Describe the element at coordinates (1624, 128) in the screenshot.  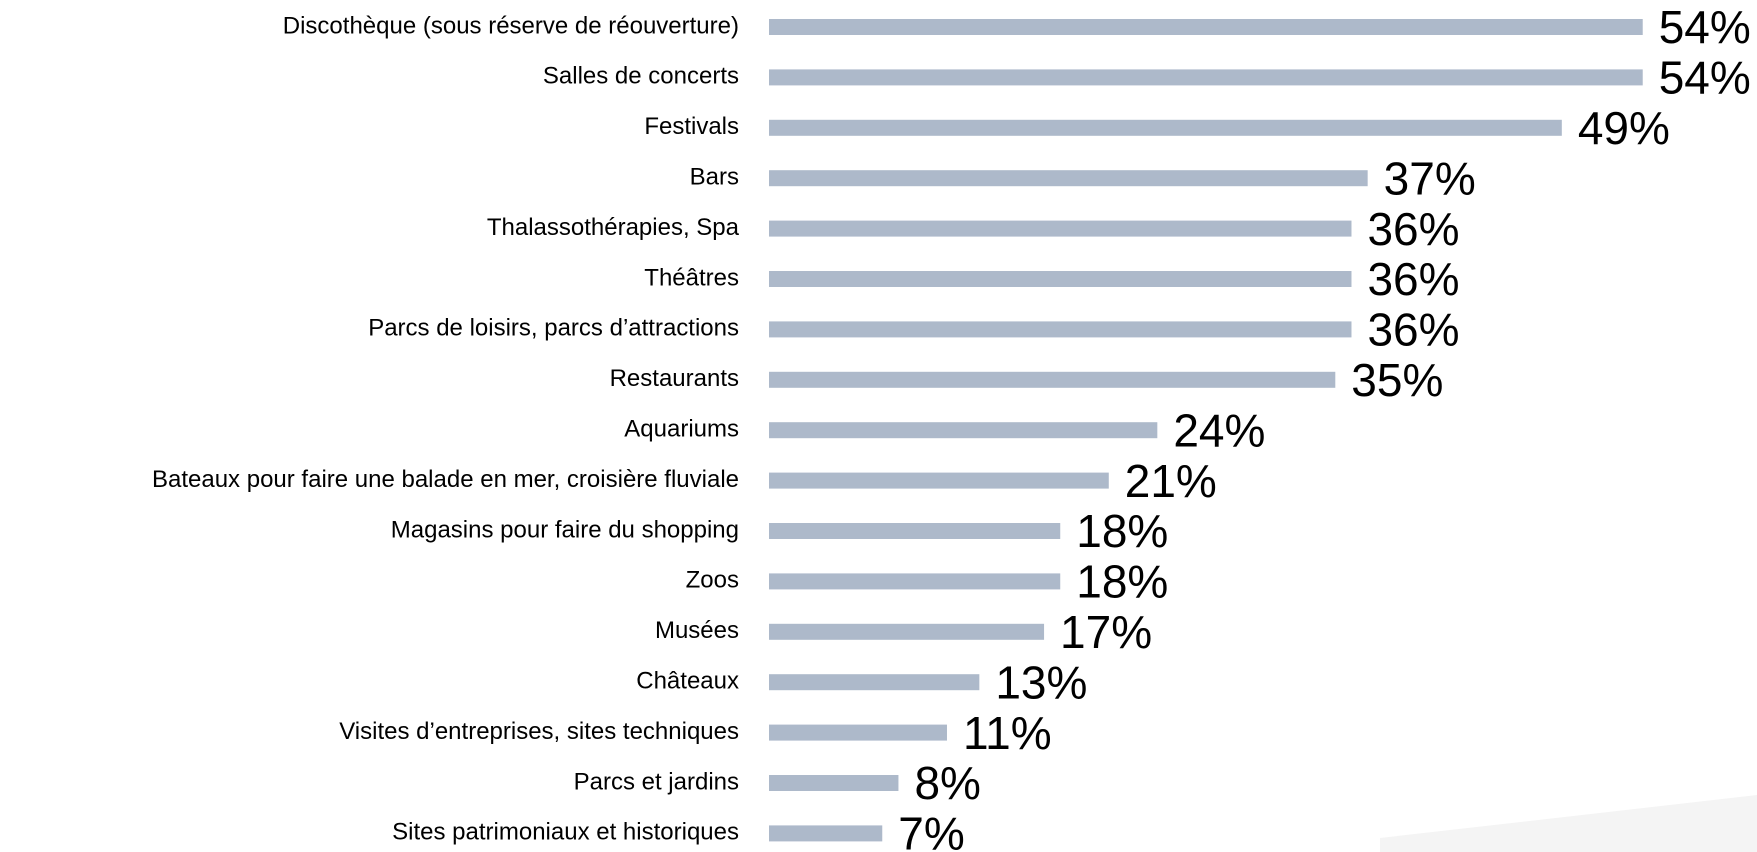
I see `value-label: 49%` at that location.